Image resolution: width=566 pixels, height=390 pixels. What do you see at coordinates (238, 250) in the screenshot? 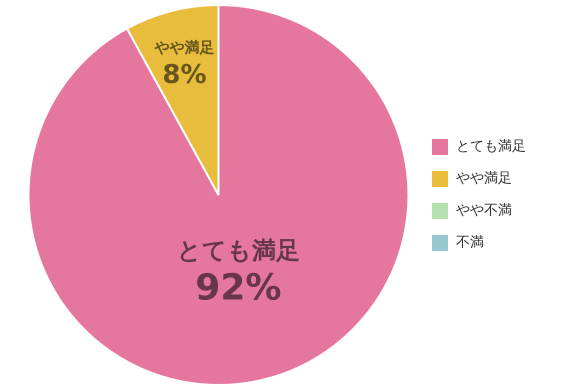
I see `slice-label: とても満足` at bounding box center [238, 250].